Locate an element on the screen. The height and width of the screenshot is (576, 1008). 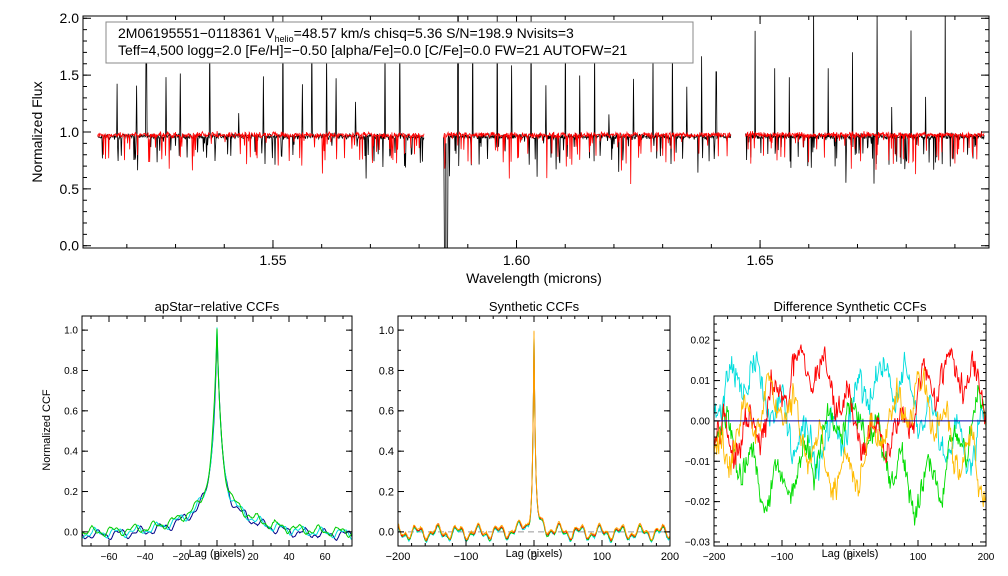
diff-ccf-title: Difference Synthetic CCFs is located at coordinates (850, 306).